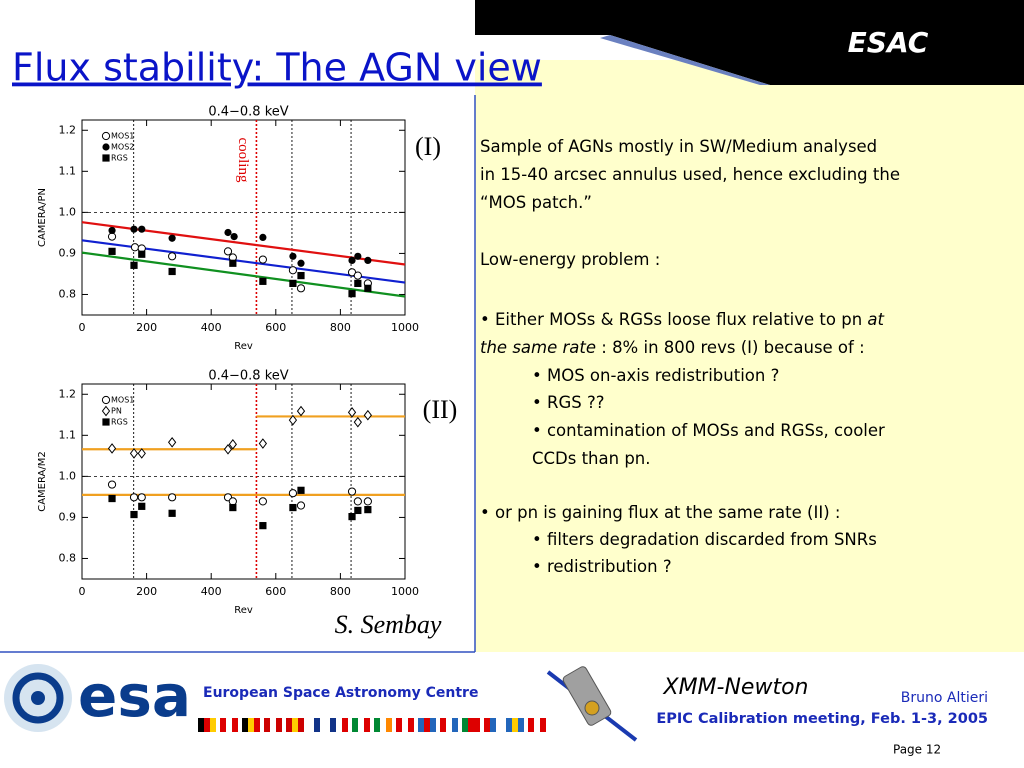 The height and width of the screenshot is (768, 1024). Describe the element at coordinates (730, 347) in the screenshot. I see `text-run: : 8% in 800 revs (I) because of :` at that location.